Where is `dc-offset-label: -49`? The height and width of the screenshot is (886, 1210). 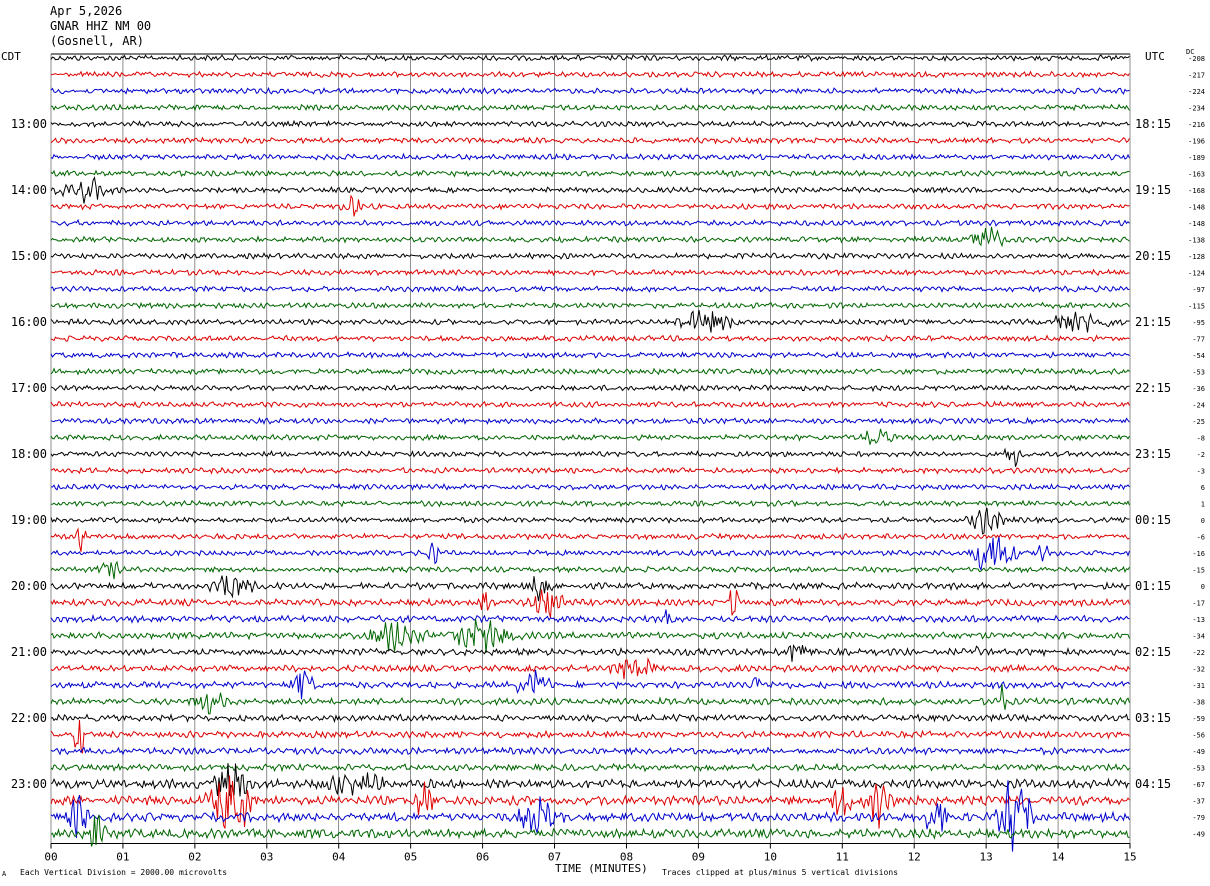 dc-offset-label: -49 is located at coordinates (1198, 835).